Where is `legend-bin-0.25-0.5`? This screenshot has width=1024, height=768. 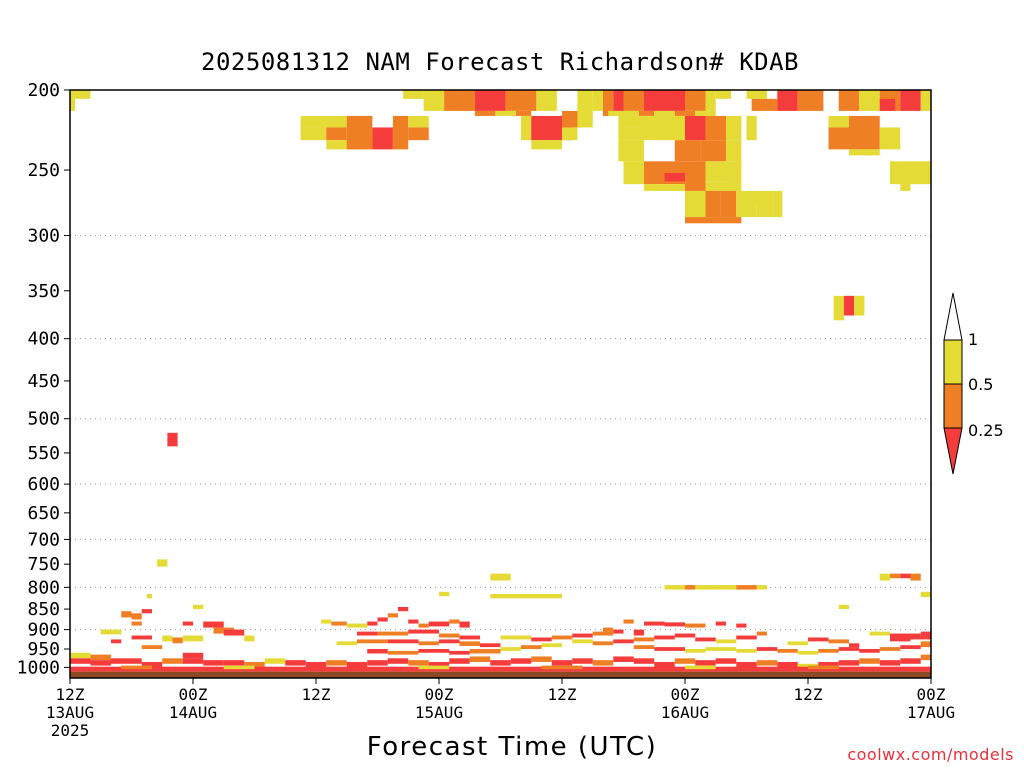 legend-bin-0.25-0.5 is located at coordinates (953, 406).